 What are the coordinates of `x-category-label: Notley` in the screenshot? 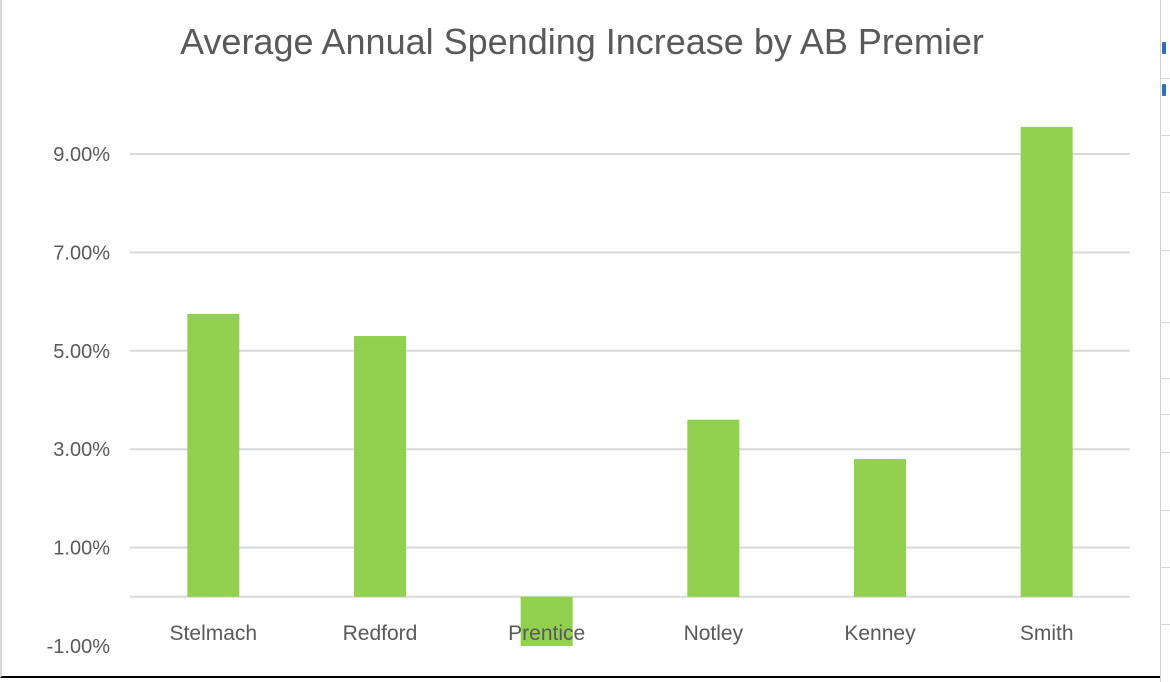 It's located at (714, 633).